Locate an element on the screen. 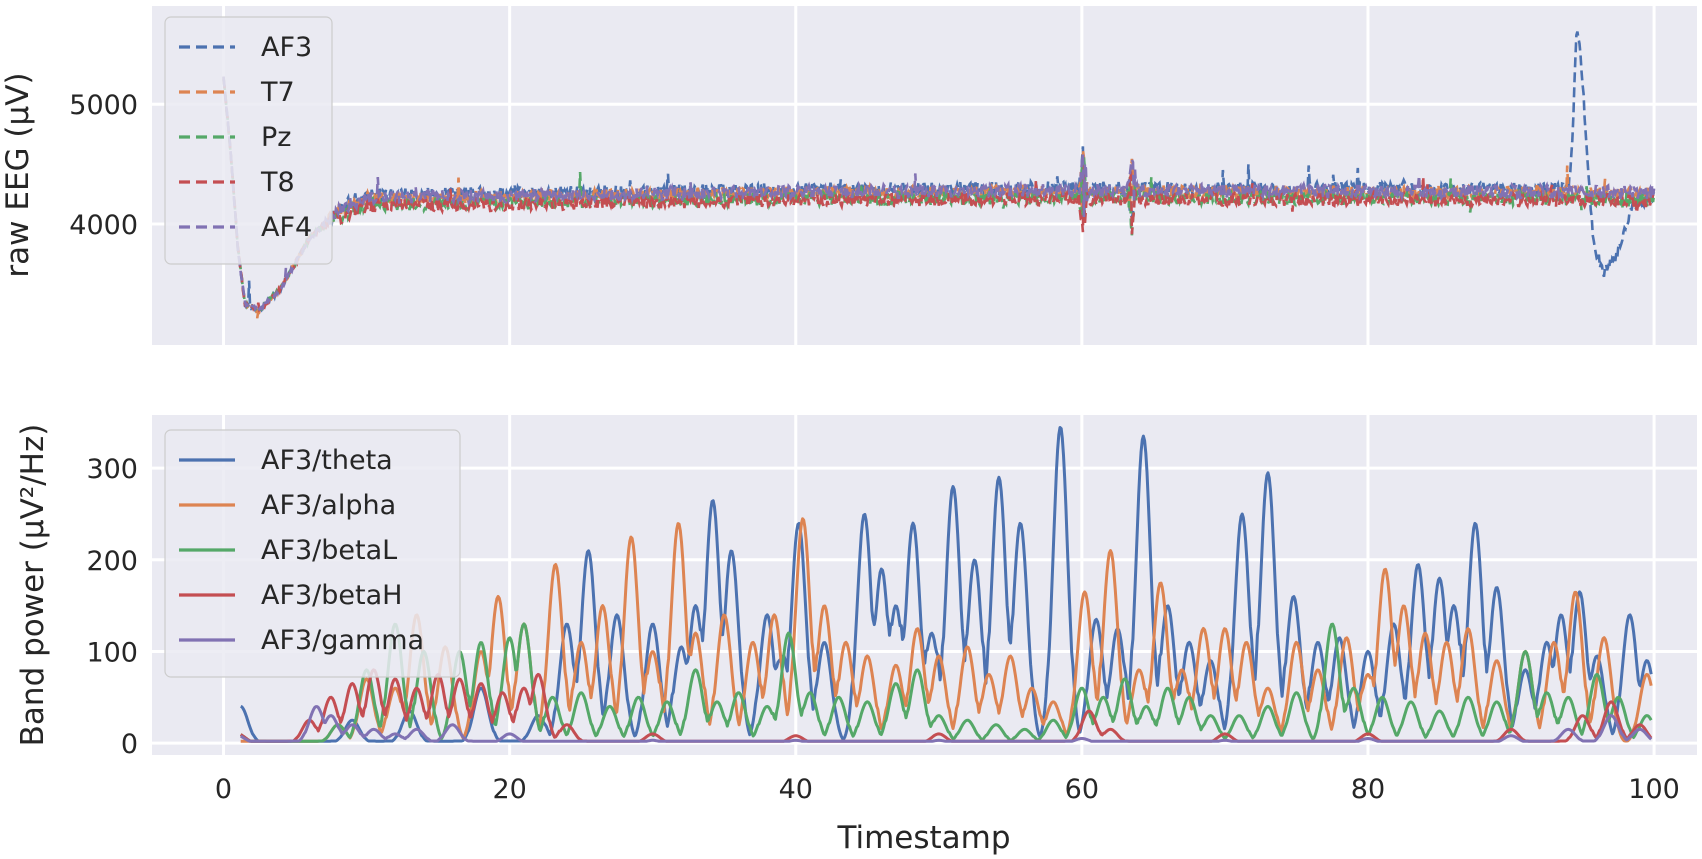 The height and width of the screenshot is (859, 1702). raw-eeg-legend: AF3 T7 Pz T8 AF4 is located at coordinates (248, 140).